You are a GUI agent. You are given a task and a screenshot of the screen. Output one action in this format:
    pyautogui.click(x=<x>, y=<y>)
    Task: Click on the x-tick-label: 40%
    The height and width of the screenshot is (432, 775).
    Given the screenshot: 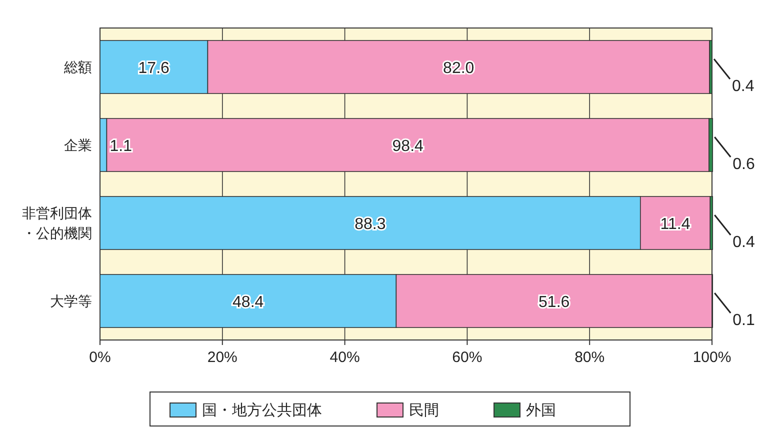 What is the action you would take?
    pyautogui.click(x=345, y=357)
    